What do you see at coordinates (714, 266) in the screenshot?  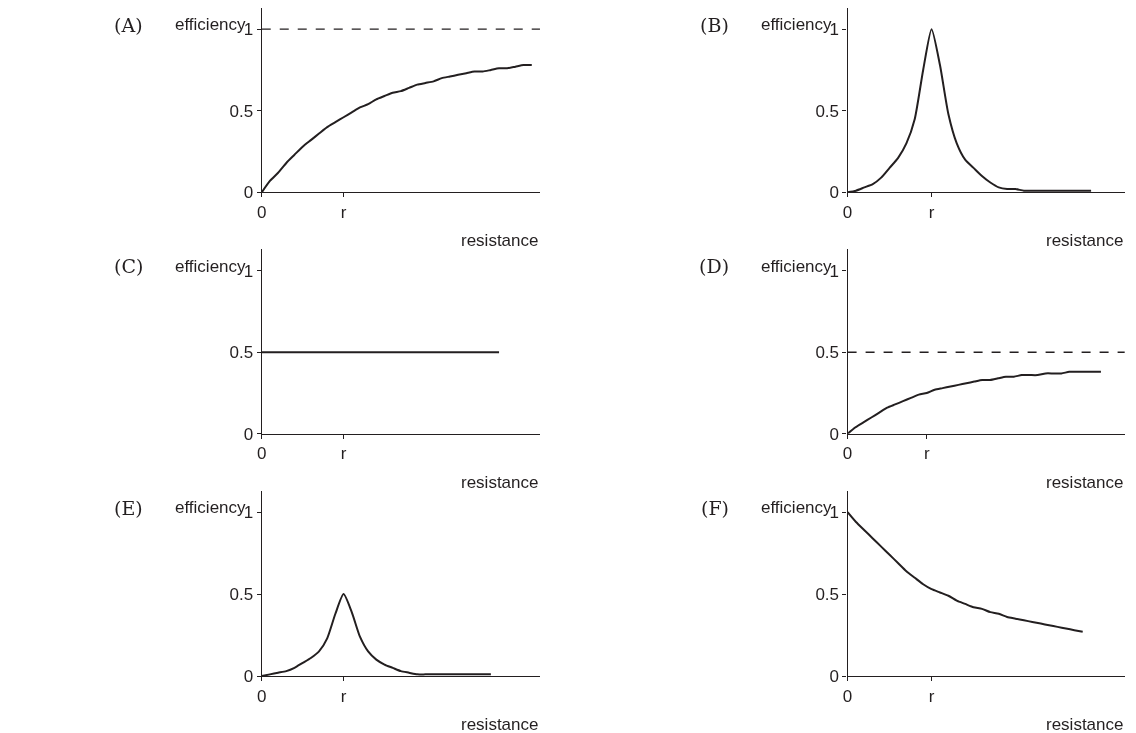 I see `chart-title: (D)` at bounding box center [714, 266].